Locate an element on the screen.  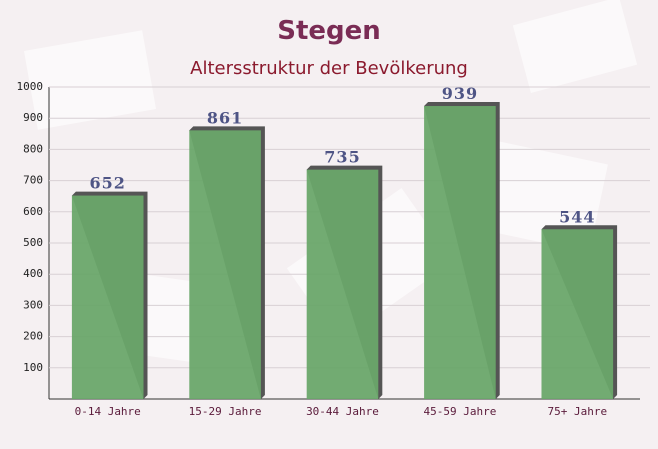
value-label: 544 is located at coordinates (577, 216).